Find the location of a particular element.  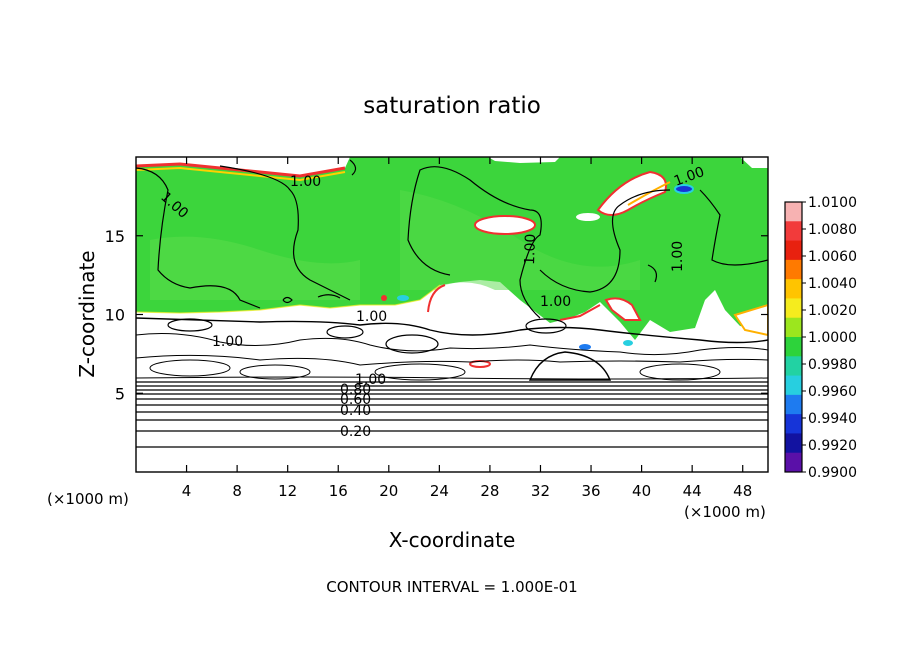

supersat-band-top-left is located at coordinates (243, 166).